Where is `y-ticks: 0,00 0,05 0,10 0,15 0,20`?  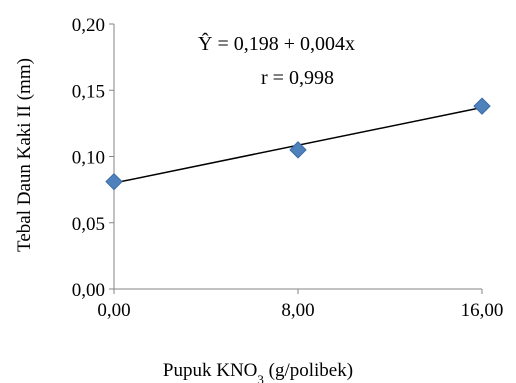 y-ticks: 0,00 0,05 0,10 0,15 0,20 is located at coordinates (93, 158).